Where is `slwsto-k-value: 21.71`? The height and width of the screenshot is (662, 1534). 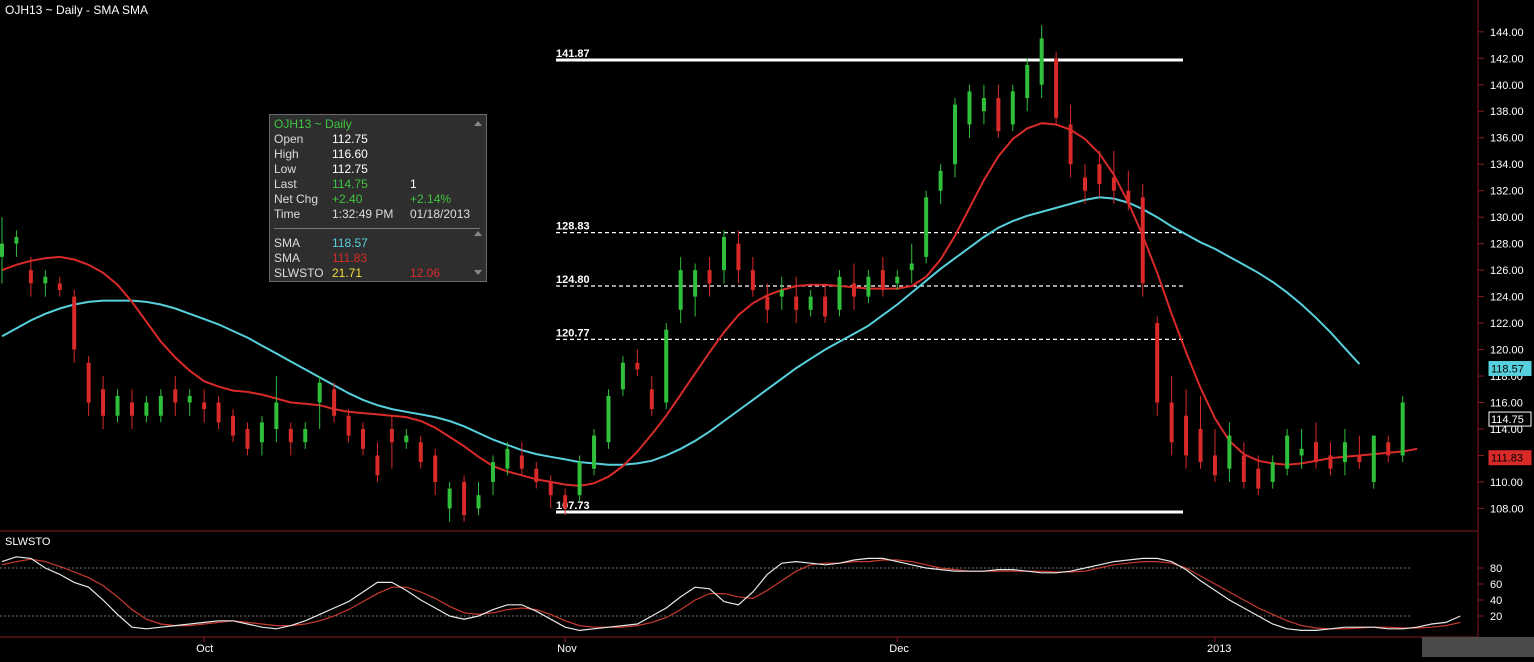
slwsto-k-value: 21.71 is located at coordinates (347, 273).